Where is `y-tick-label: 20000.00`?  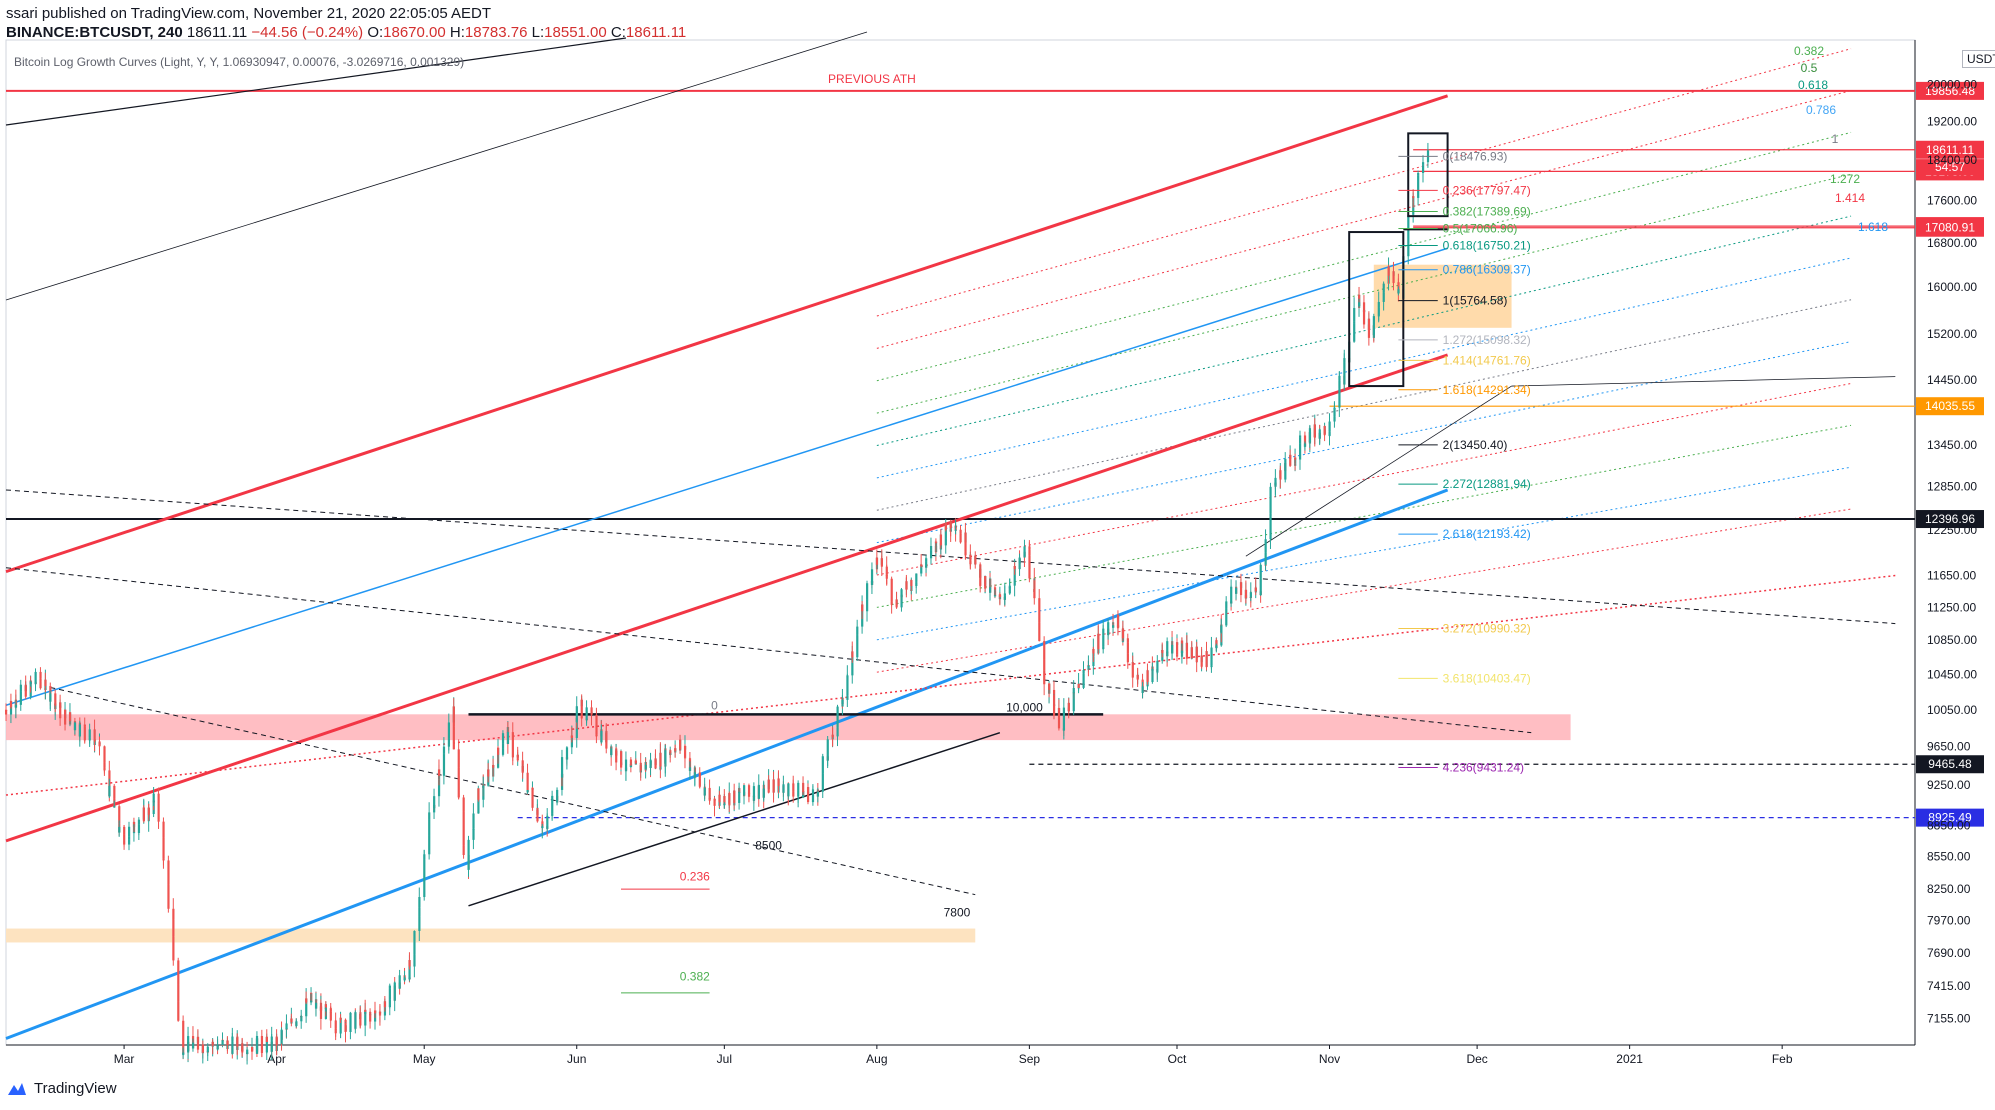
y-tick-label: 20000.00 is located at coordinates (1952, 84).